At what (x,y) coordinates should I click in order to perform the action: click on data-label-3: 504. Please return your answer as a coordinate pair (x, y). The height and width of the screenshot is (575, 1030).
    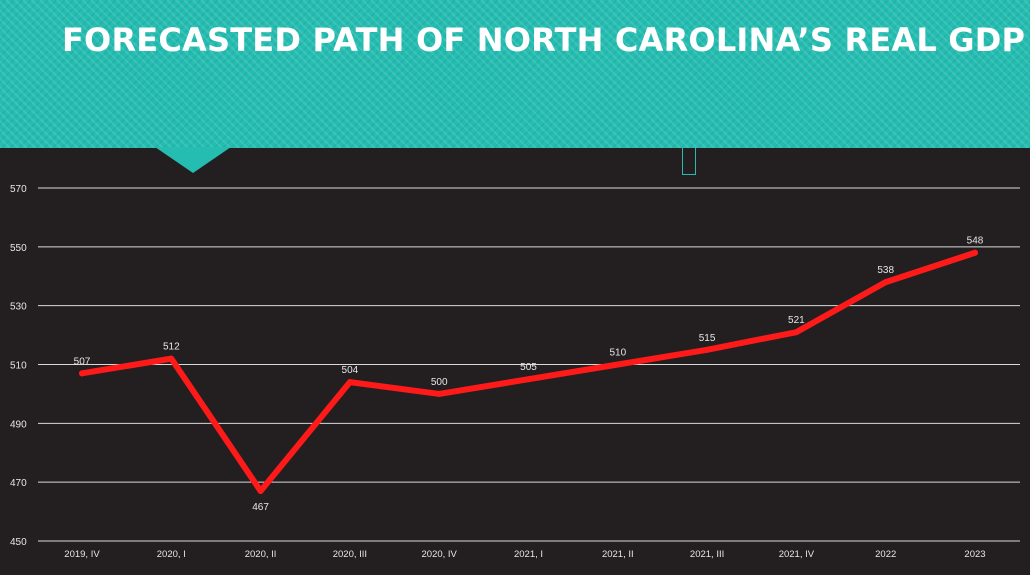
    Looking at the image, I should click on (350, 370).